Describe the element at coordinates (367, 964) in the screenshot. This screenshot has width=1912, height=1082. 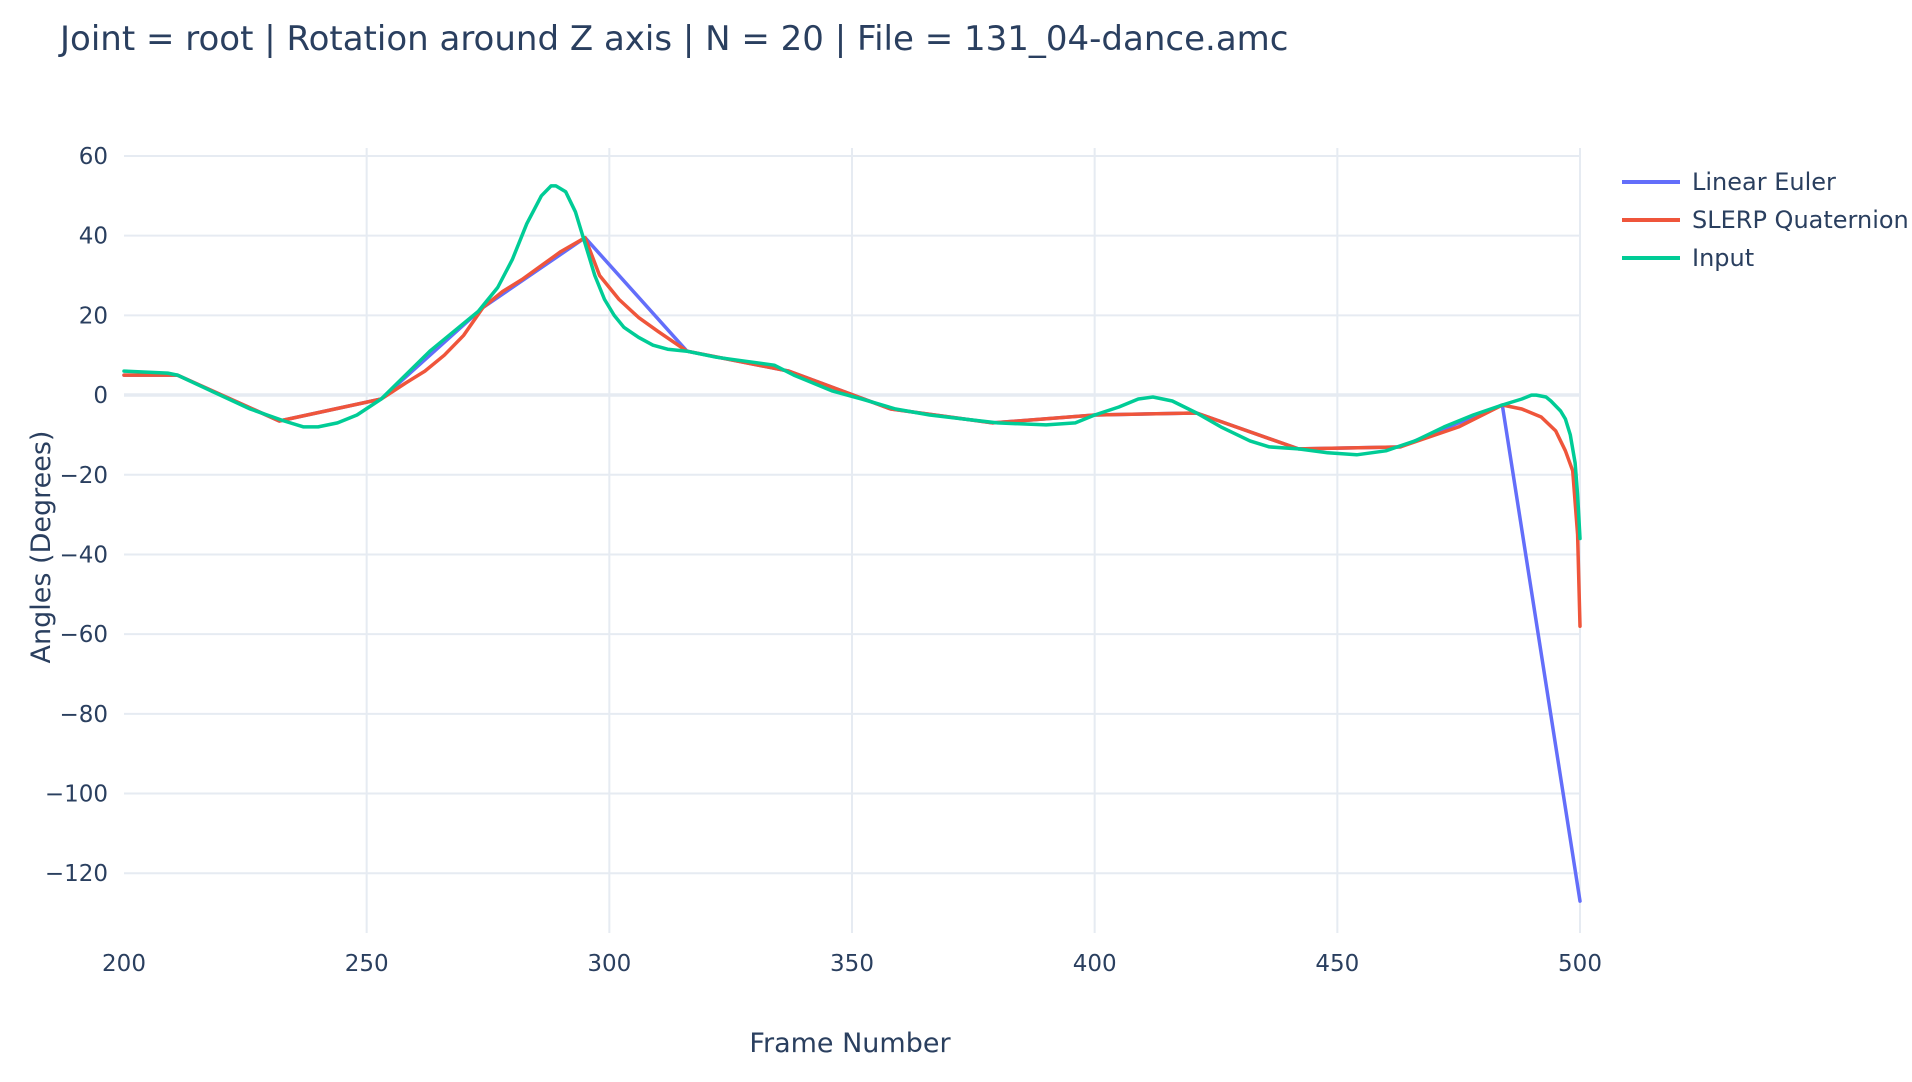
I see `x-tick-label: 250` at that location.